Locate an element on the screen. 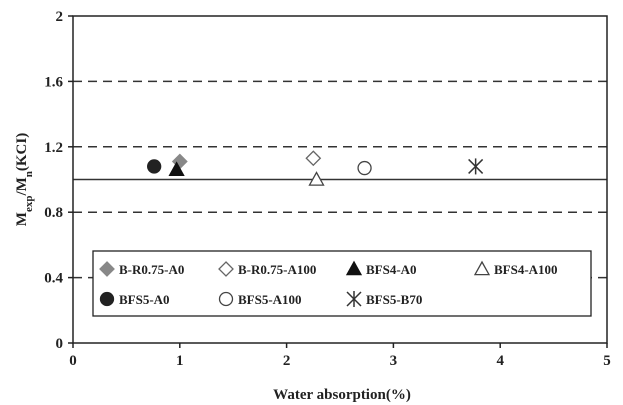 This screenshot has height=405, width=623. x-tick-label: 4 is located at coordinates (500, 361).